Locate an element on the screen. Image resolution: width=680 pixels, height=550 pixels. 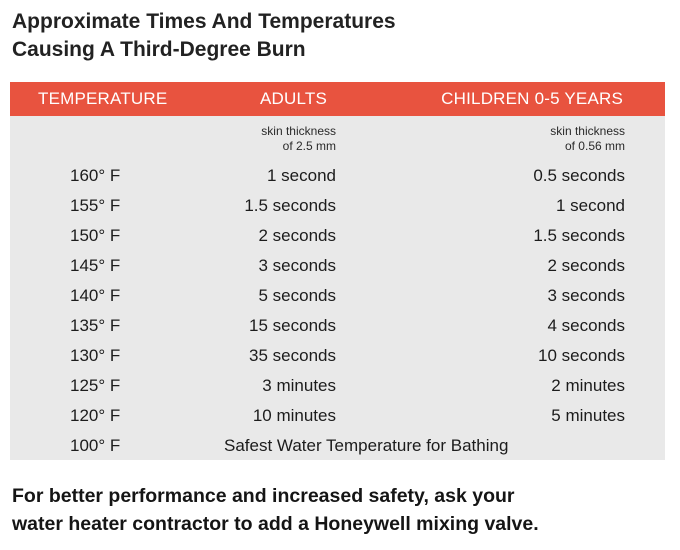
subheader-adults: skin thickness of 2.5 mm is located at coordinates (298, 139).